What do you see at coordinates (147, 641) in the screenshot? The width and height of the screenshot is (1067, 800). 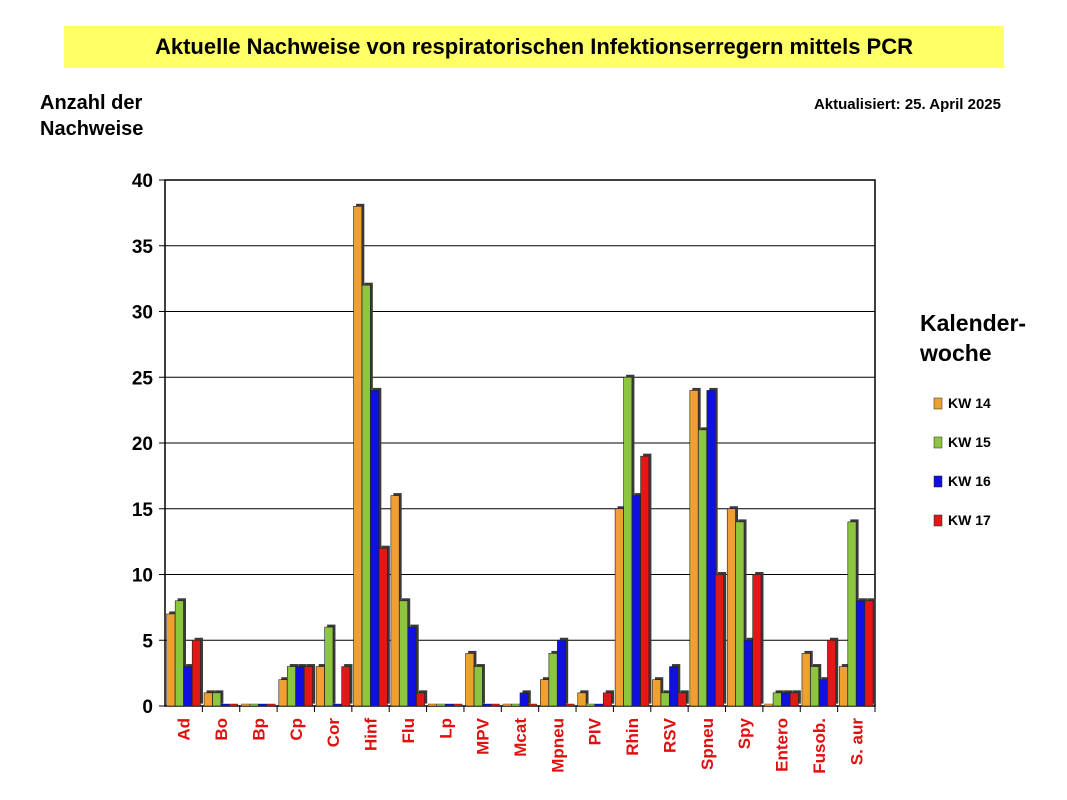 I see `y-tick-label: 5` at bounding box center [147, 641].